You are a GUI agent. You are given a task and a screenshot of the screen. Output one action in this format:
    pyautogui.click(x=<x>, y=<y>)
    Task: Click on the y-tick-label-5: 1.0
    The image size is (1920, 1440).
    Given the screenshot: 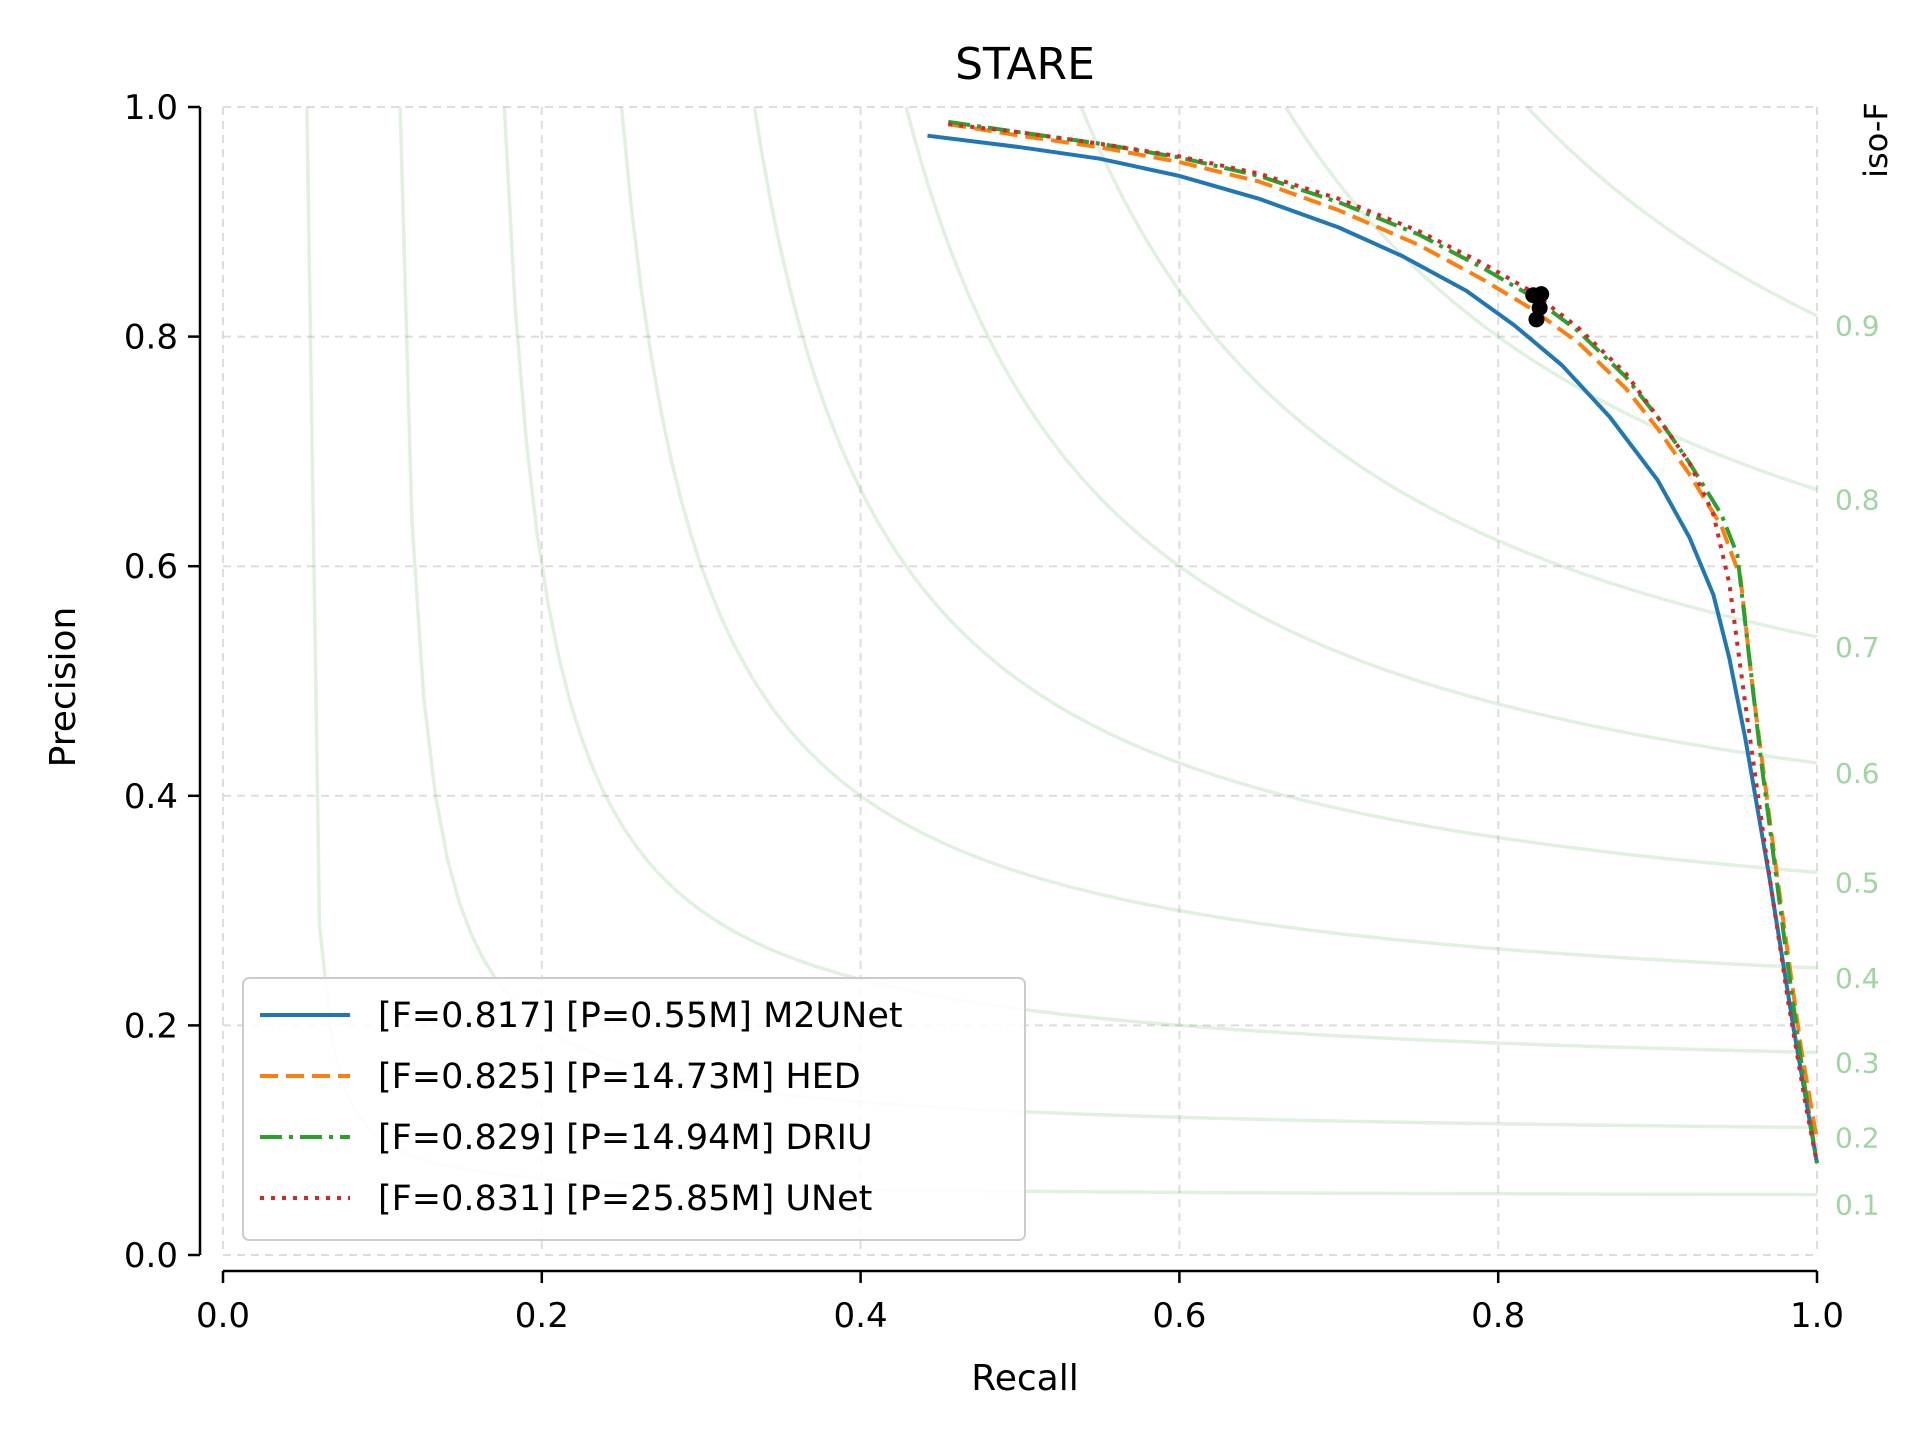 What is the action you would take?
    pyautogui.click(x=151, y=108)
    